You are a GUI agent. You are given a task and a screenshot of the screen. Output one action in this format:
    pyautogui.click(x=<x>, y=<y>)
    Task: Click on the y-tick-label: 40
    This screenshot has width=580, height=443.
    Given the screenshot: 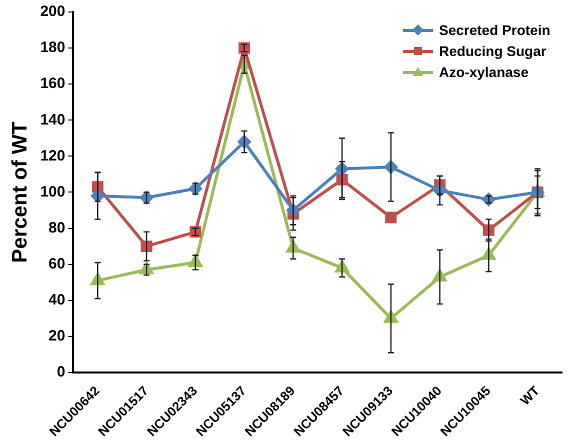 What is the action you would take?
    pyautogui.click(x=57, y=300)
    